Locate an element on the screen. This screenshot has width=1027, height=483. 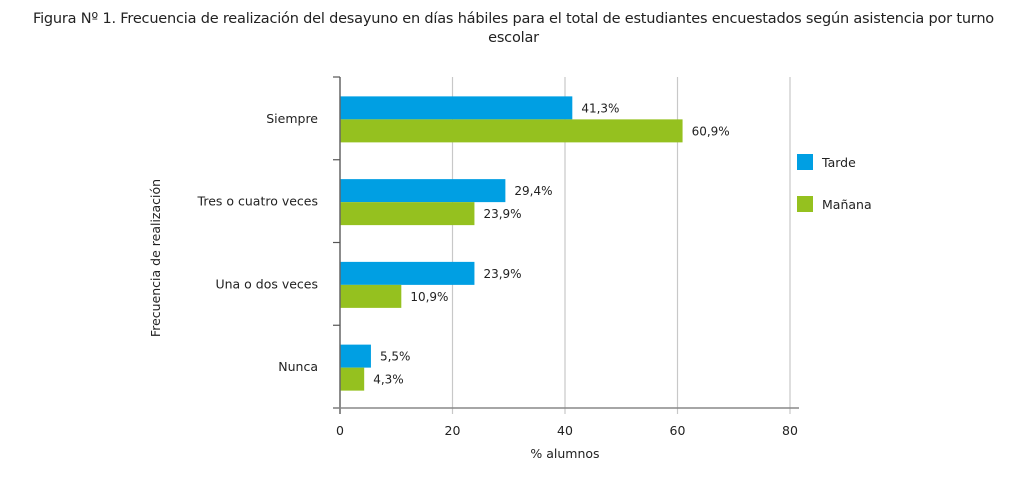
category-label: Tres o cuatro veces is located at coordinates (257, 201).